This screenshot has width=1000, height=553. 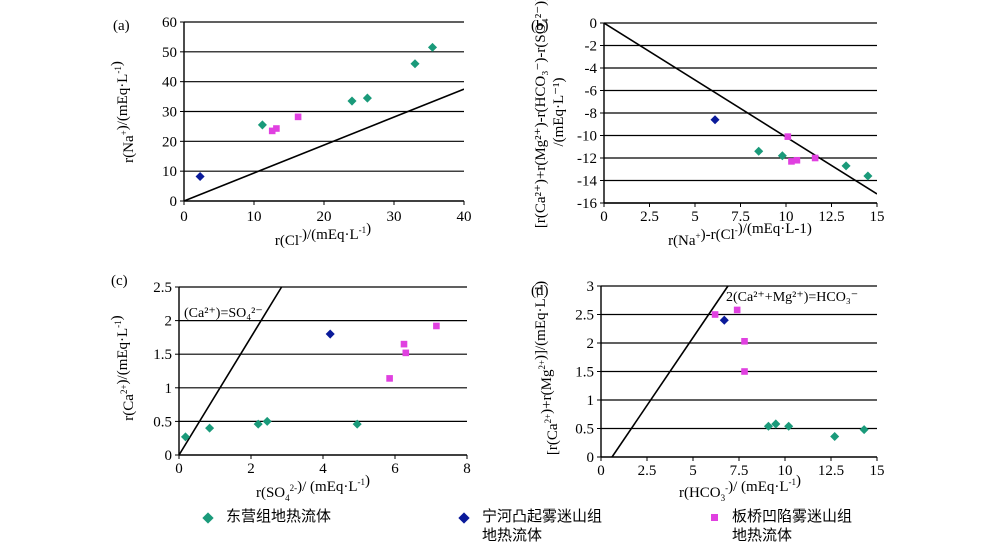 I want to click on reference-line-label: (Ca²⁺)=SO₄²⁻, so click(x=223, y=313).